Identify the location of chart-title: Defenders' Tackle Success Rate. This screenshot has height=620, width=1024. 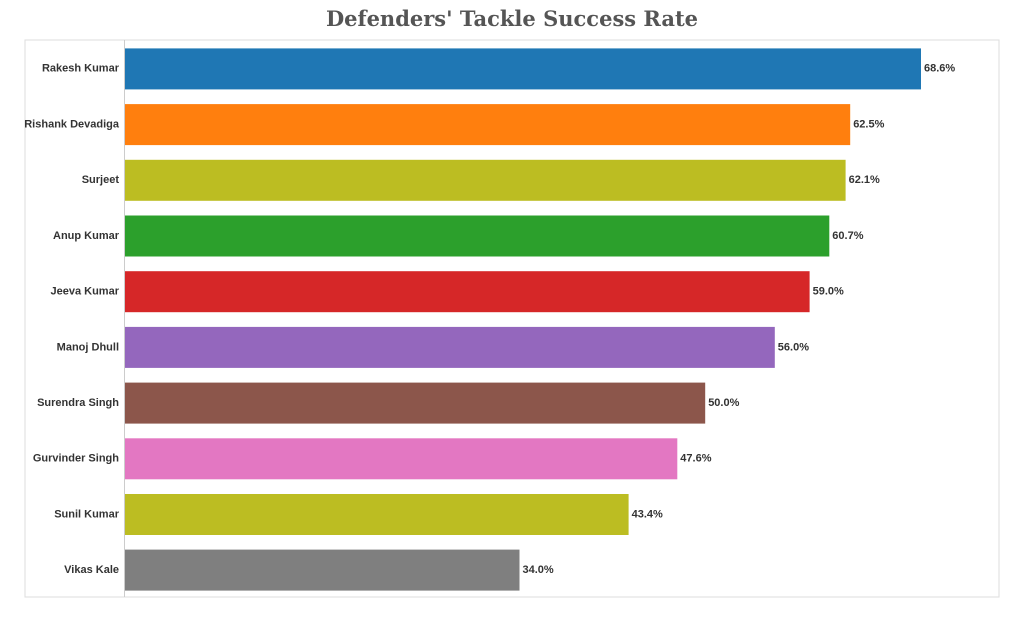
(512, 18).